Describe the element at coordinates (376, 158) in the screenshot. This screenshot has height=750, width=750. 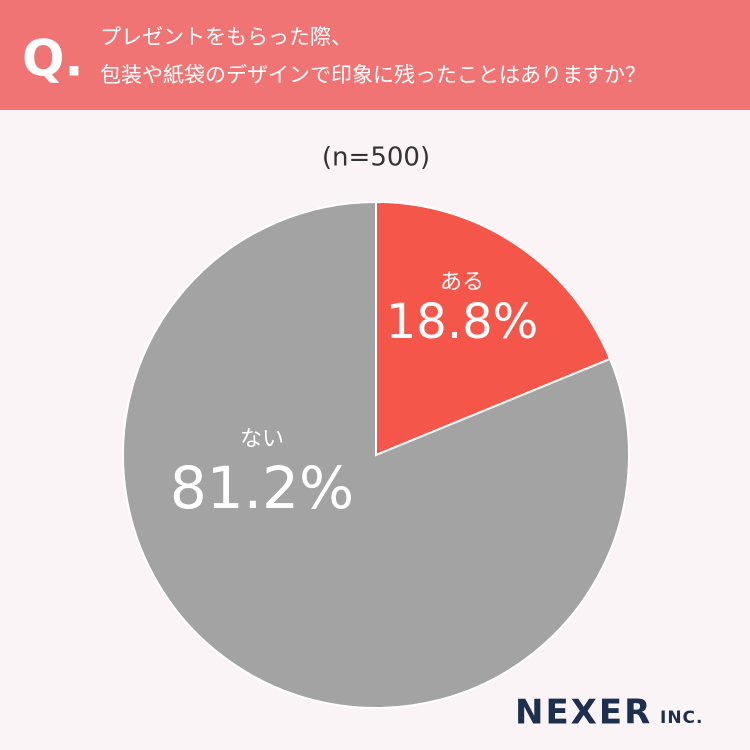
I see `subtitle: (n=500)` at that location.